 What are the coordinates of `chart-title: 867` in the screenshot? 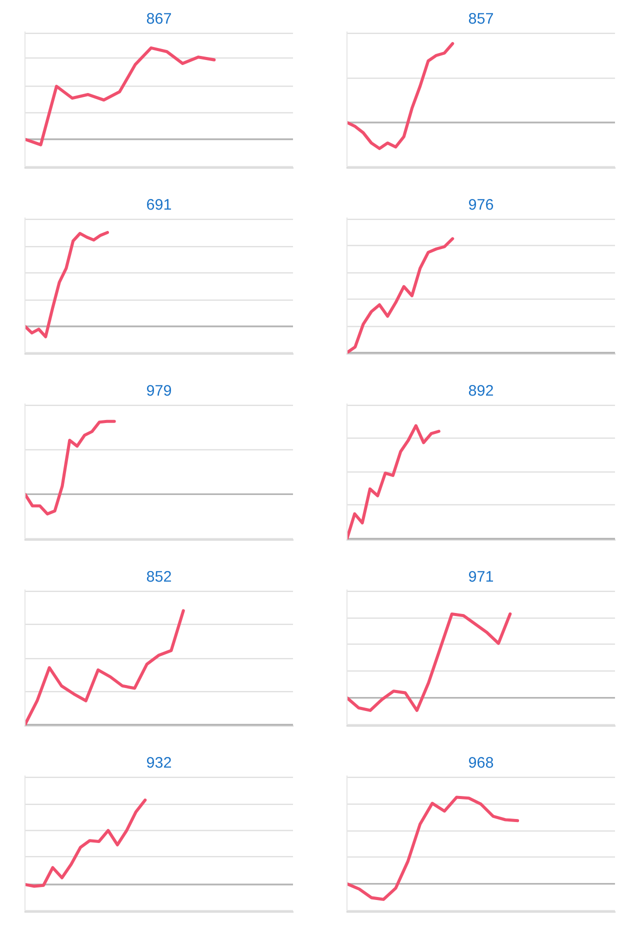 It's located at (158, 18).